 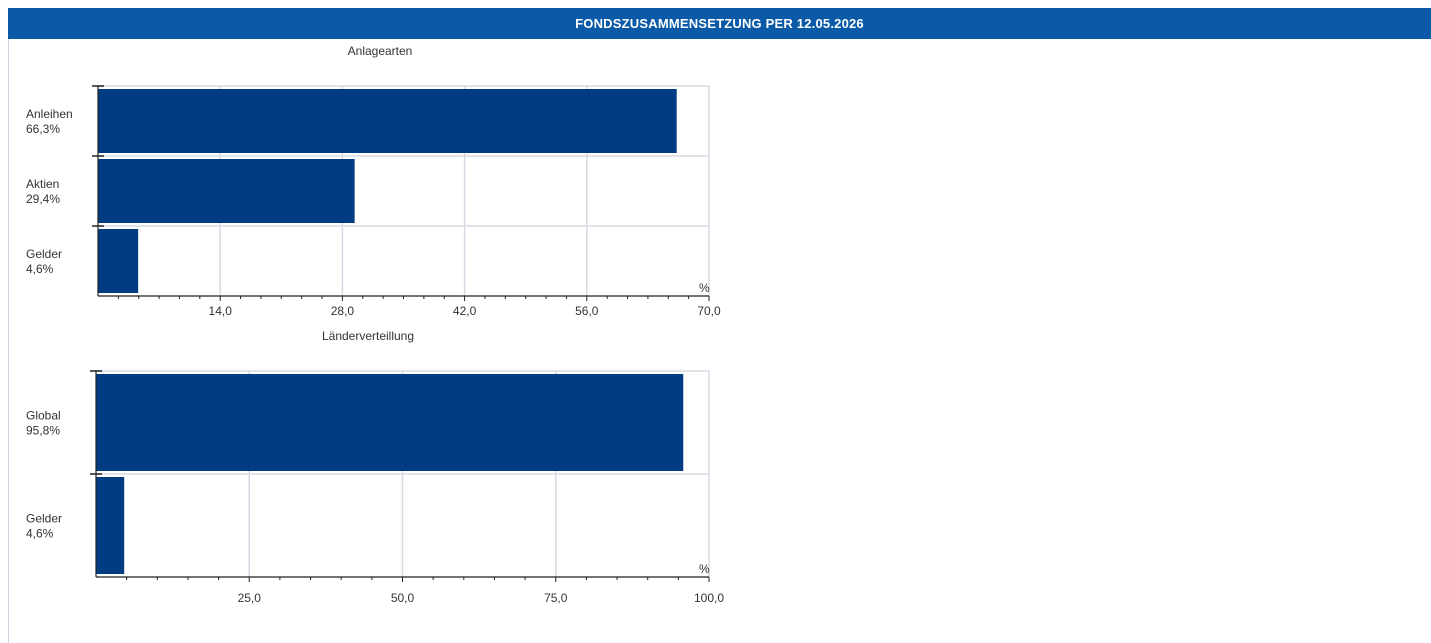 I want to click on bar-aktien, so click(x=226, y=191).